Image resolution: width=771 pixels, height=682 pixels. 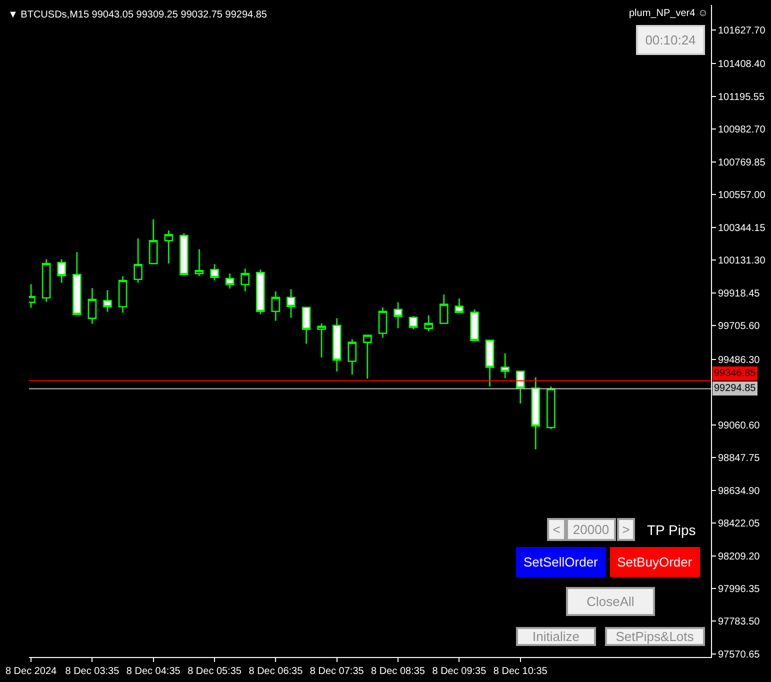 What do you see at coordinates (556, 529) in the screenshot?
I see `annotation: <` at bounding box center [556, 529].